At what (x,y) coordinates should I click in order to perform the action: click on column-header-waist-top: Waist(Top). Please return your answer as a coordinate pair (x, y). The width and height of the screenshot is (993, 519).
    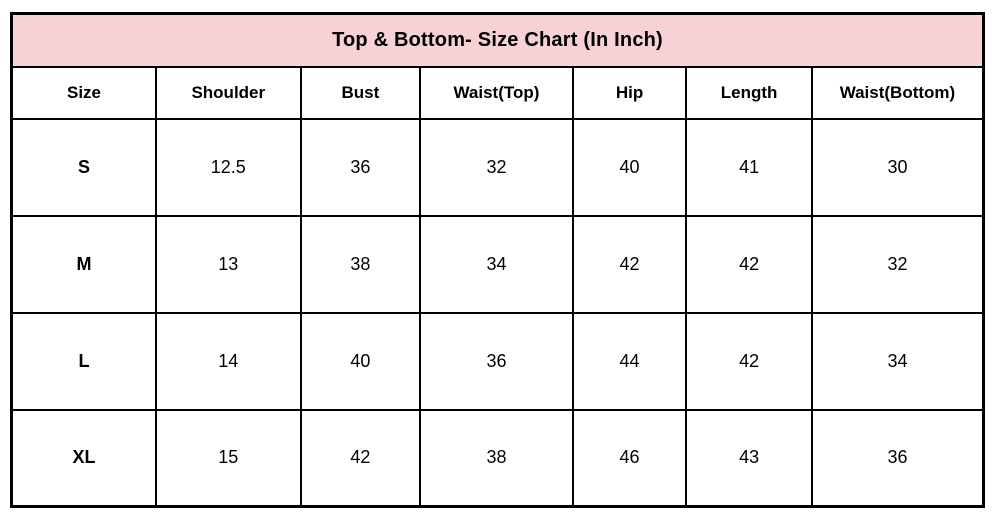
    Looking at the image, I should click on (496, 92).